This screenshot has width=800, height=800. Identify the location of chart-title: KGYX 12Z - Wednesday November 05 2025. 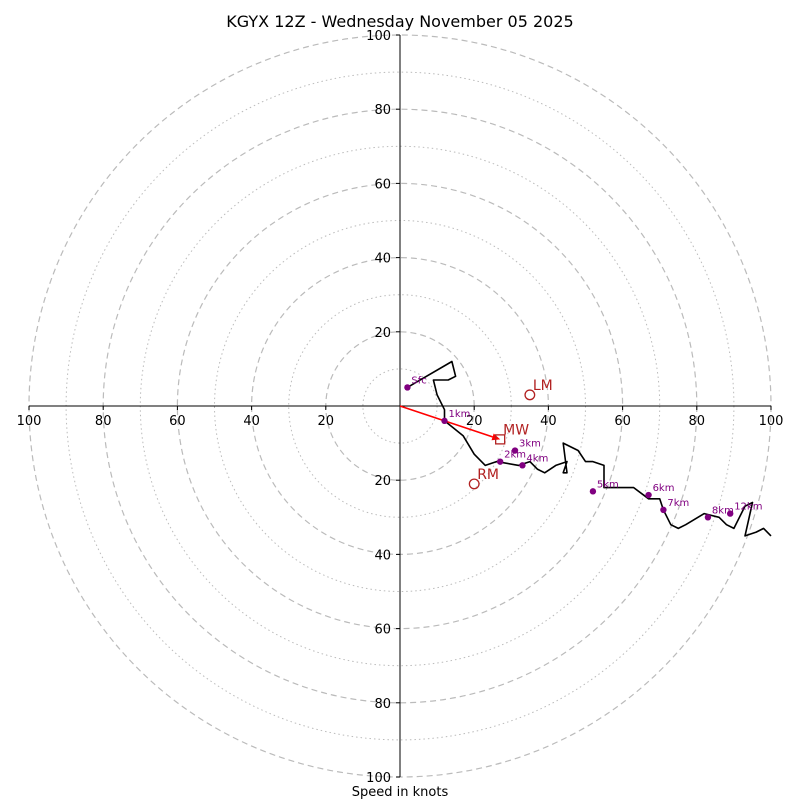
(399, 21).